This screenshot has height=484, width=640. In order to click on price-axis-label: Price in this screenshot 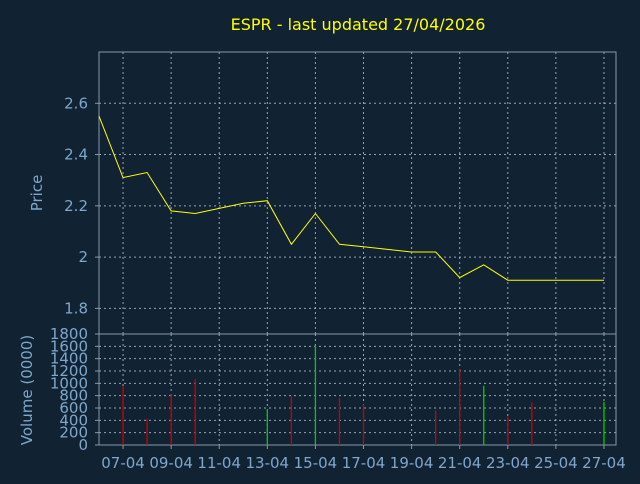, I will do `click(37, 193)`.